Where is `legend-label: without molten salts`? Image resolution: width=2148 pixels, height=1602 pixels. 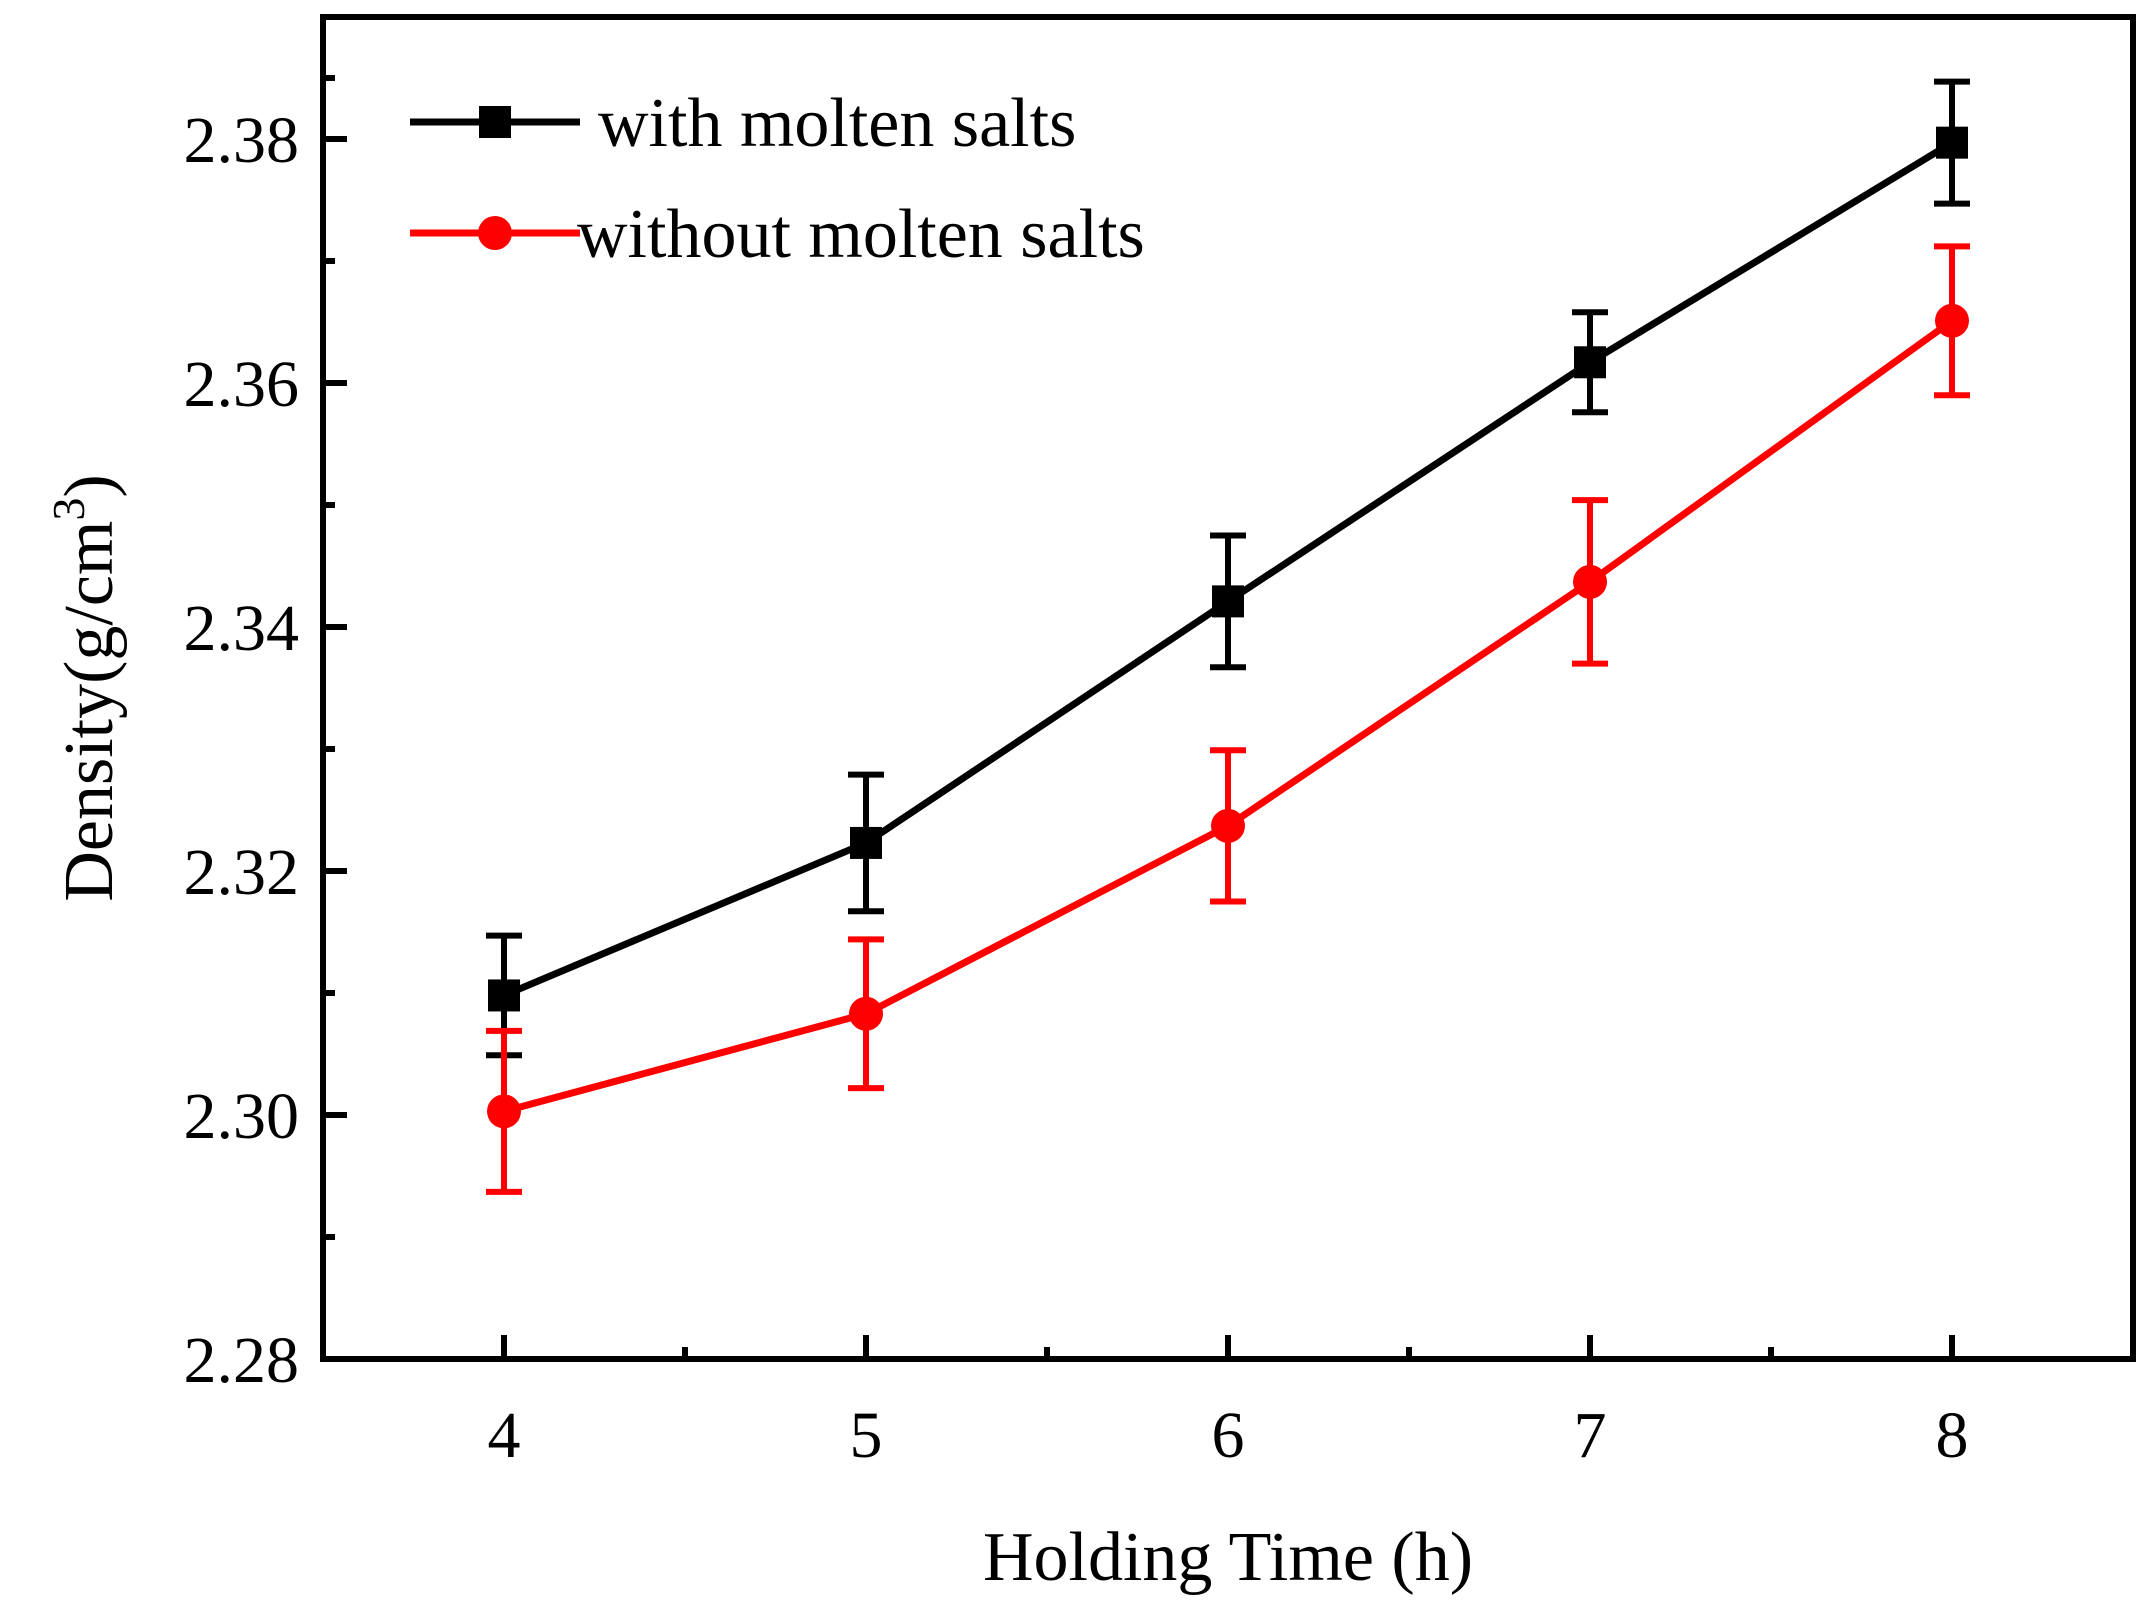 legend-label: without molten salts is located at coordinates (861, 234).